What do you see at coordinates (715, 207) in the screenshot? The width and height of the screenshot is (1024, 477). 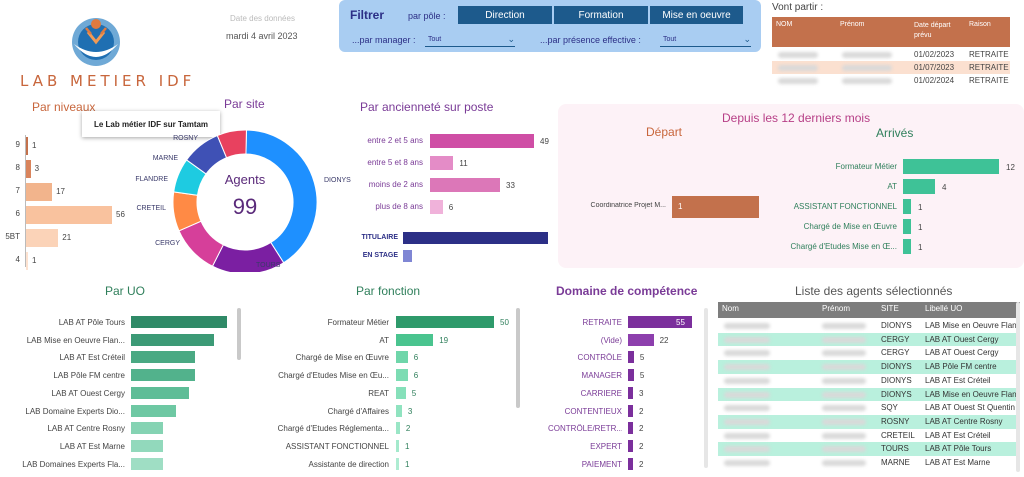 I see `depart-bar` at bounding box center [715, 207].